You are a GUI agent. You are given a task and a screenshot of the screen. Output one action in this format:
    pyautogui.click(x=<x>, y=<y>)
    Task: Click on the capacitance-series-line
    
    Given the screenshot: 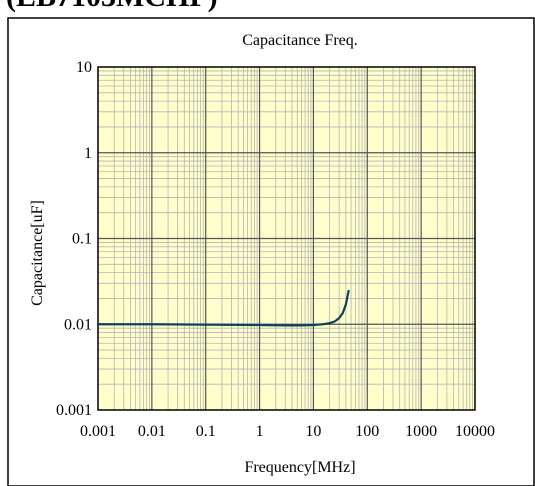 What is the action you would take?
    pyautogui.click(x=223, y=308)
    